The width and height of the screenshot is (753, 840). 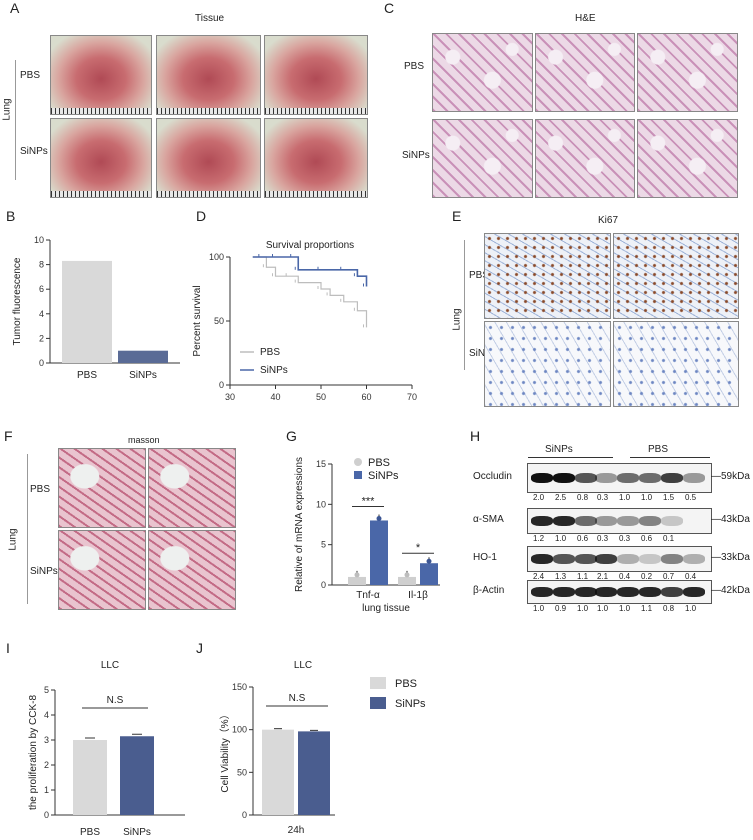 I want to click on j-legend-swatch-pbs, so click(x=378, y=683).